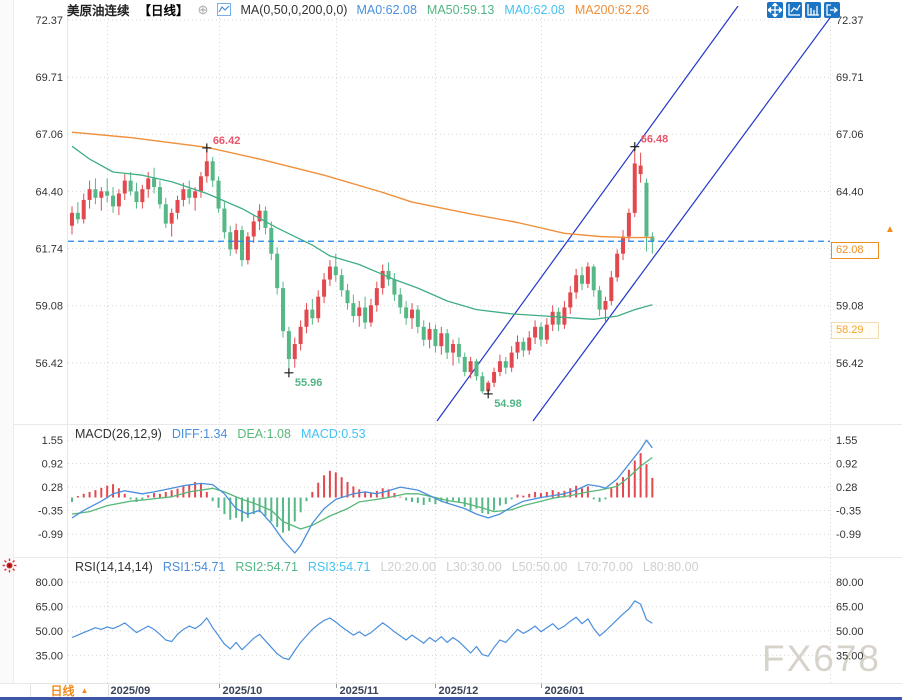 The height and width of the screenshot is (700, 902). What do you see at coordinates (855, 250) in the screenshot?
I see `current-price-marker: 62.08` at bounding box center [855, 250].